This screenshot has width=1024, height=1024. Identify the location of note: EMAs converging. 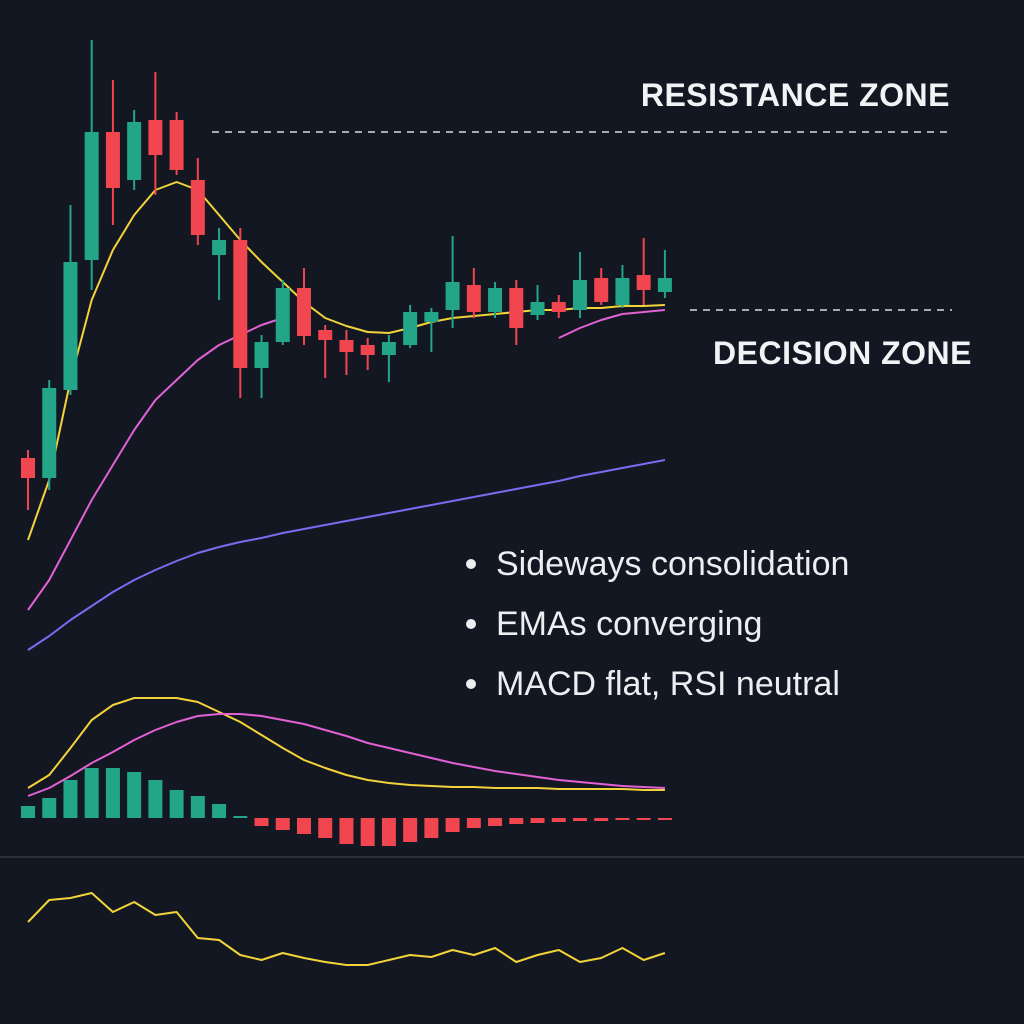
(629, 624).